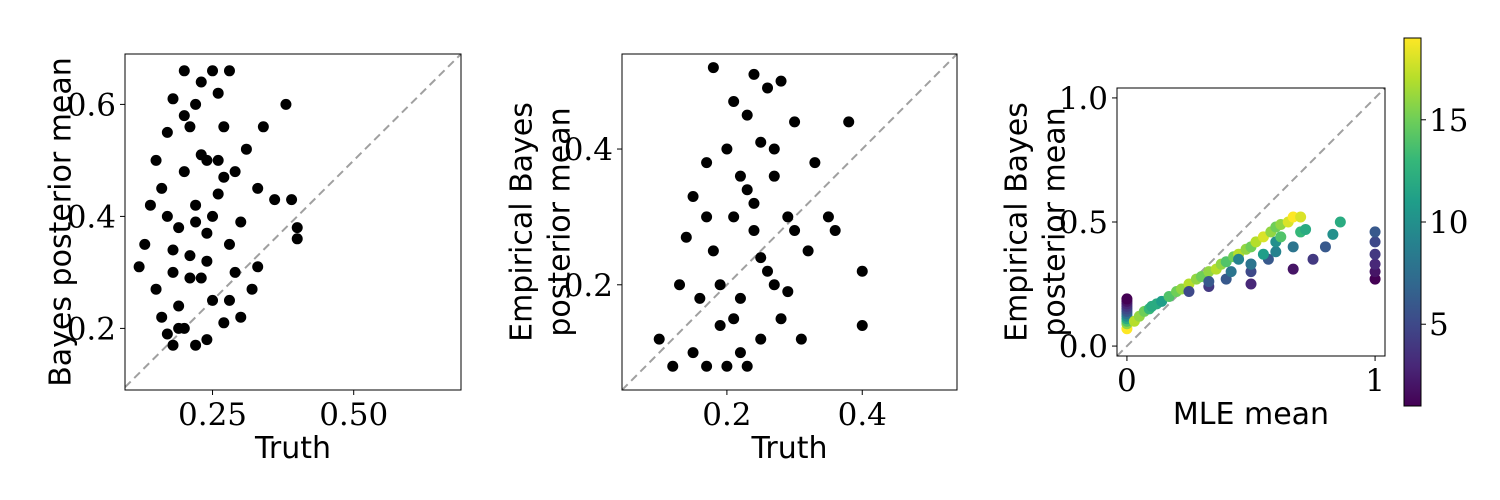 The image size is (1500, 500). Describe the element at coordinates (1435, 222) in the screenshot. I see `colorbar: 5 10 15` at that location.